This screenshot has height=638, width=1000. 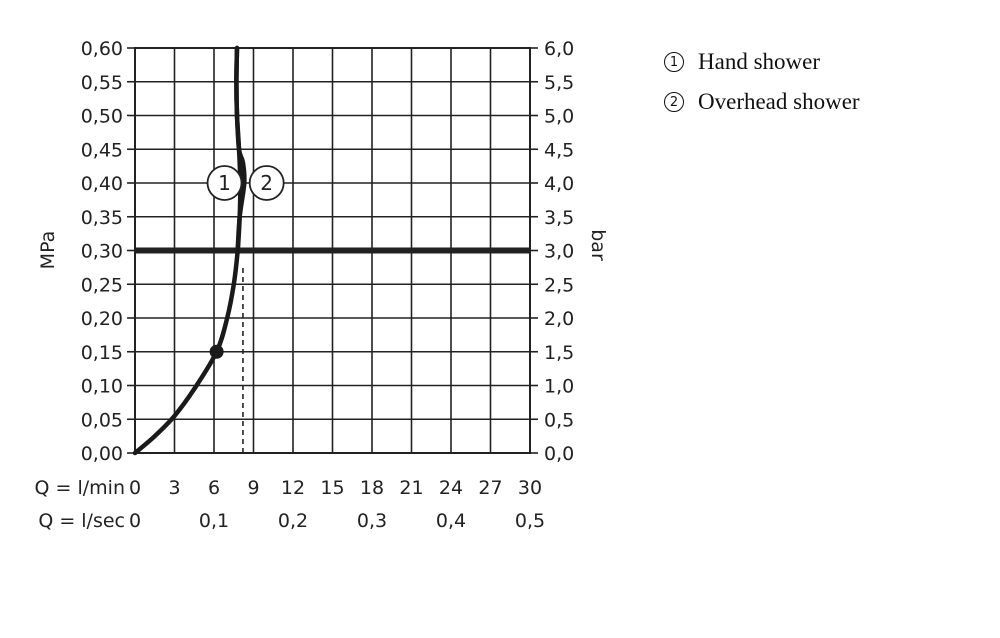 What do you see at coordinates (451, 521) in the screenshot?
I see `x-row2-tick-label: 0,4` at bounding box center [451, 521].